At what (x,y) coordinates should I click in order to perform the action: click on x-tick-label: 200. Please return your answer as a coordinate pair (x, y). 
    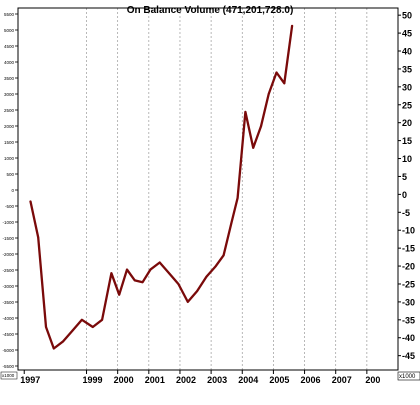
    Looking at the image, I should click on (372, 380).